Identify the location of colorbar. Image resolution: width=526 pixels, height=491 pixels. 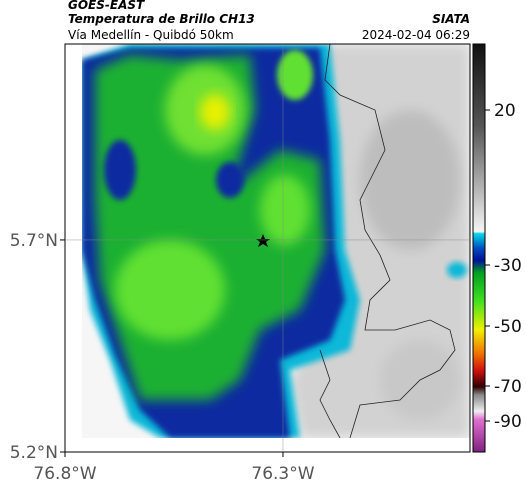
(479, 248).